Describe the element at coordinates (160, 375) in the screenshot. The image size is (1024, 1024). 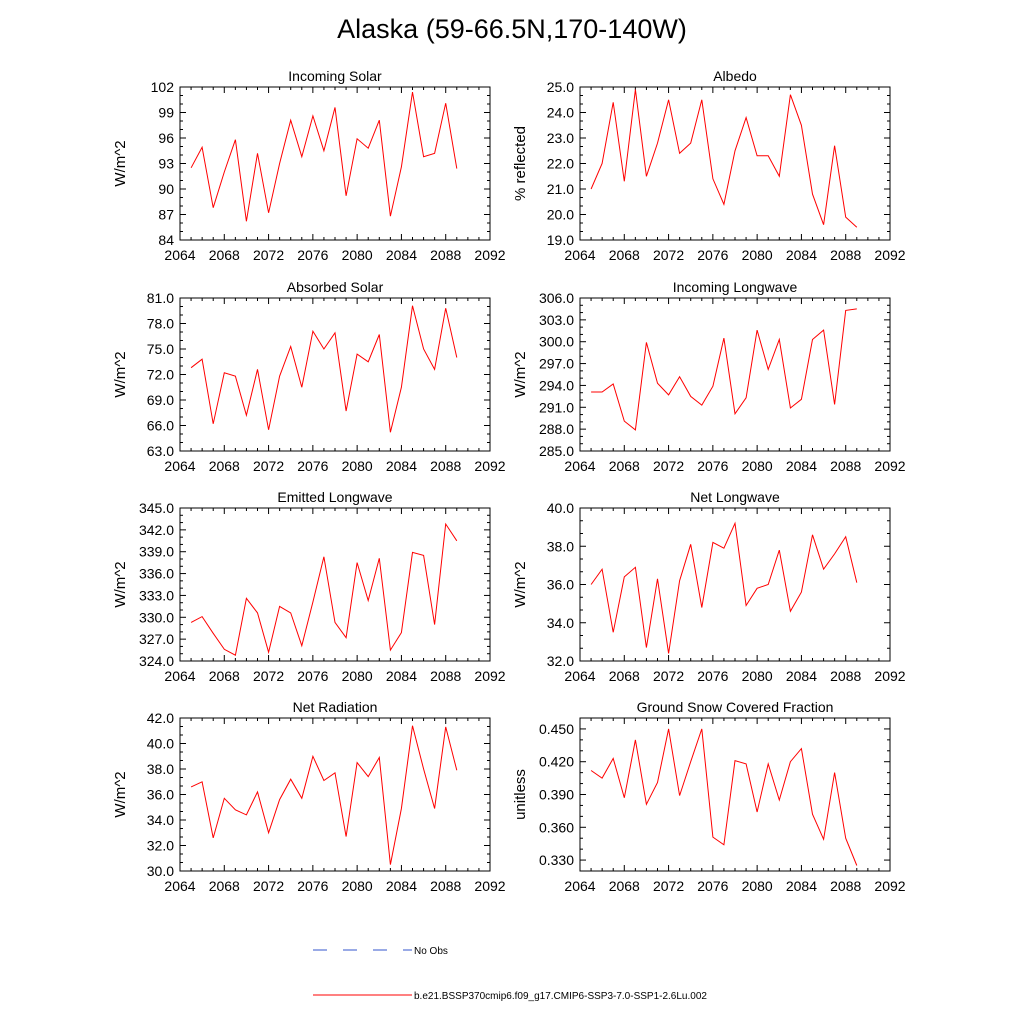
I see `y-tick-label: 72.0` at that location.